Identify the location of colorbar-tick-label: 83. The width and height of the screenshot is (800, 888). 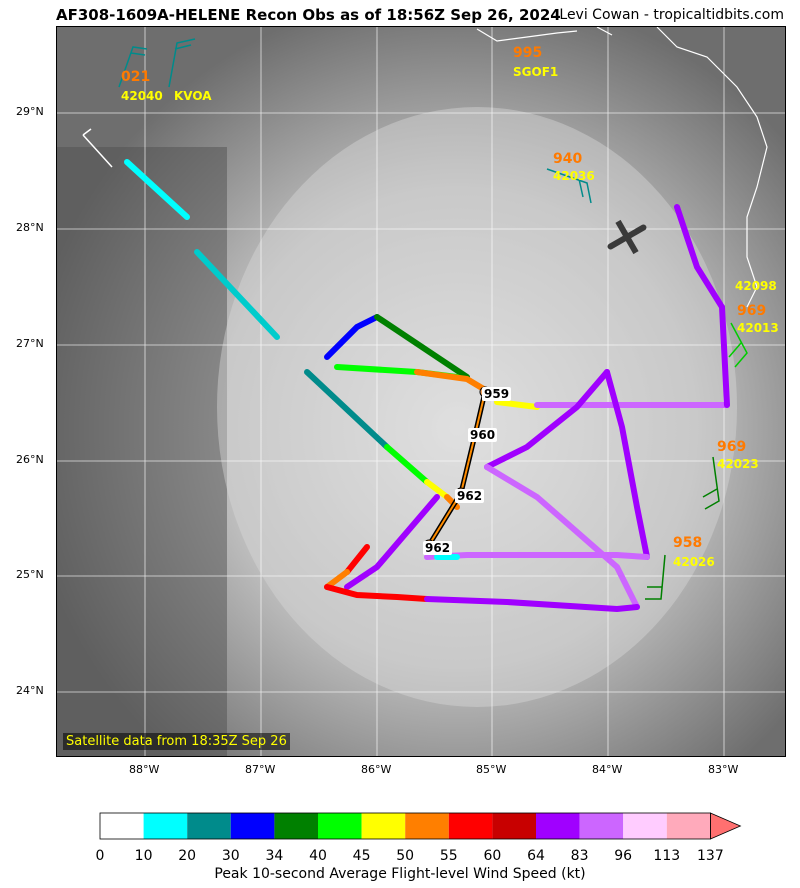
(579, 856).